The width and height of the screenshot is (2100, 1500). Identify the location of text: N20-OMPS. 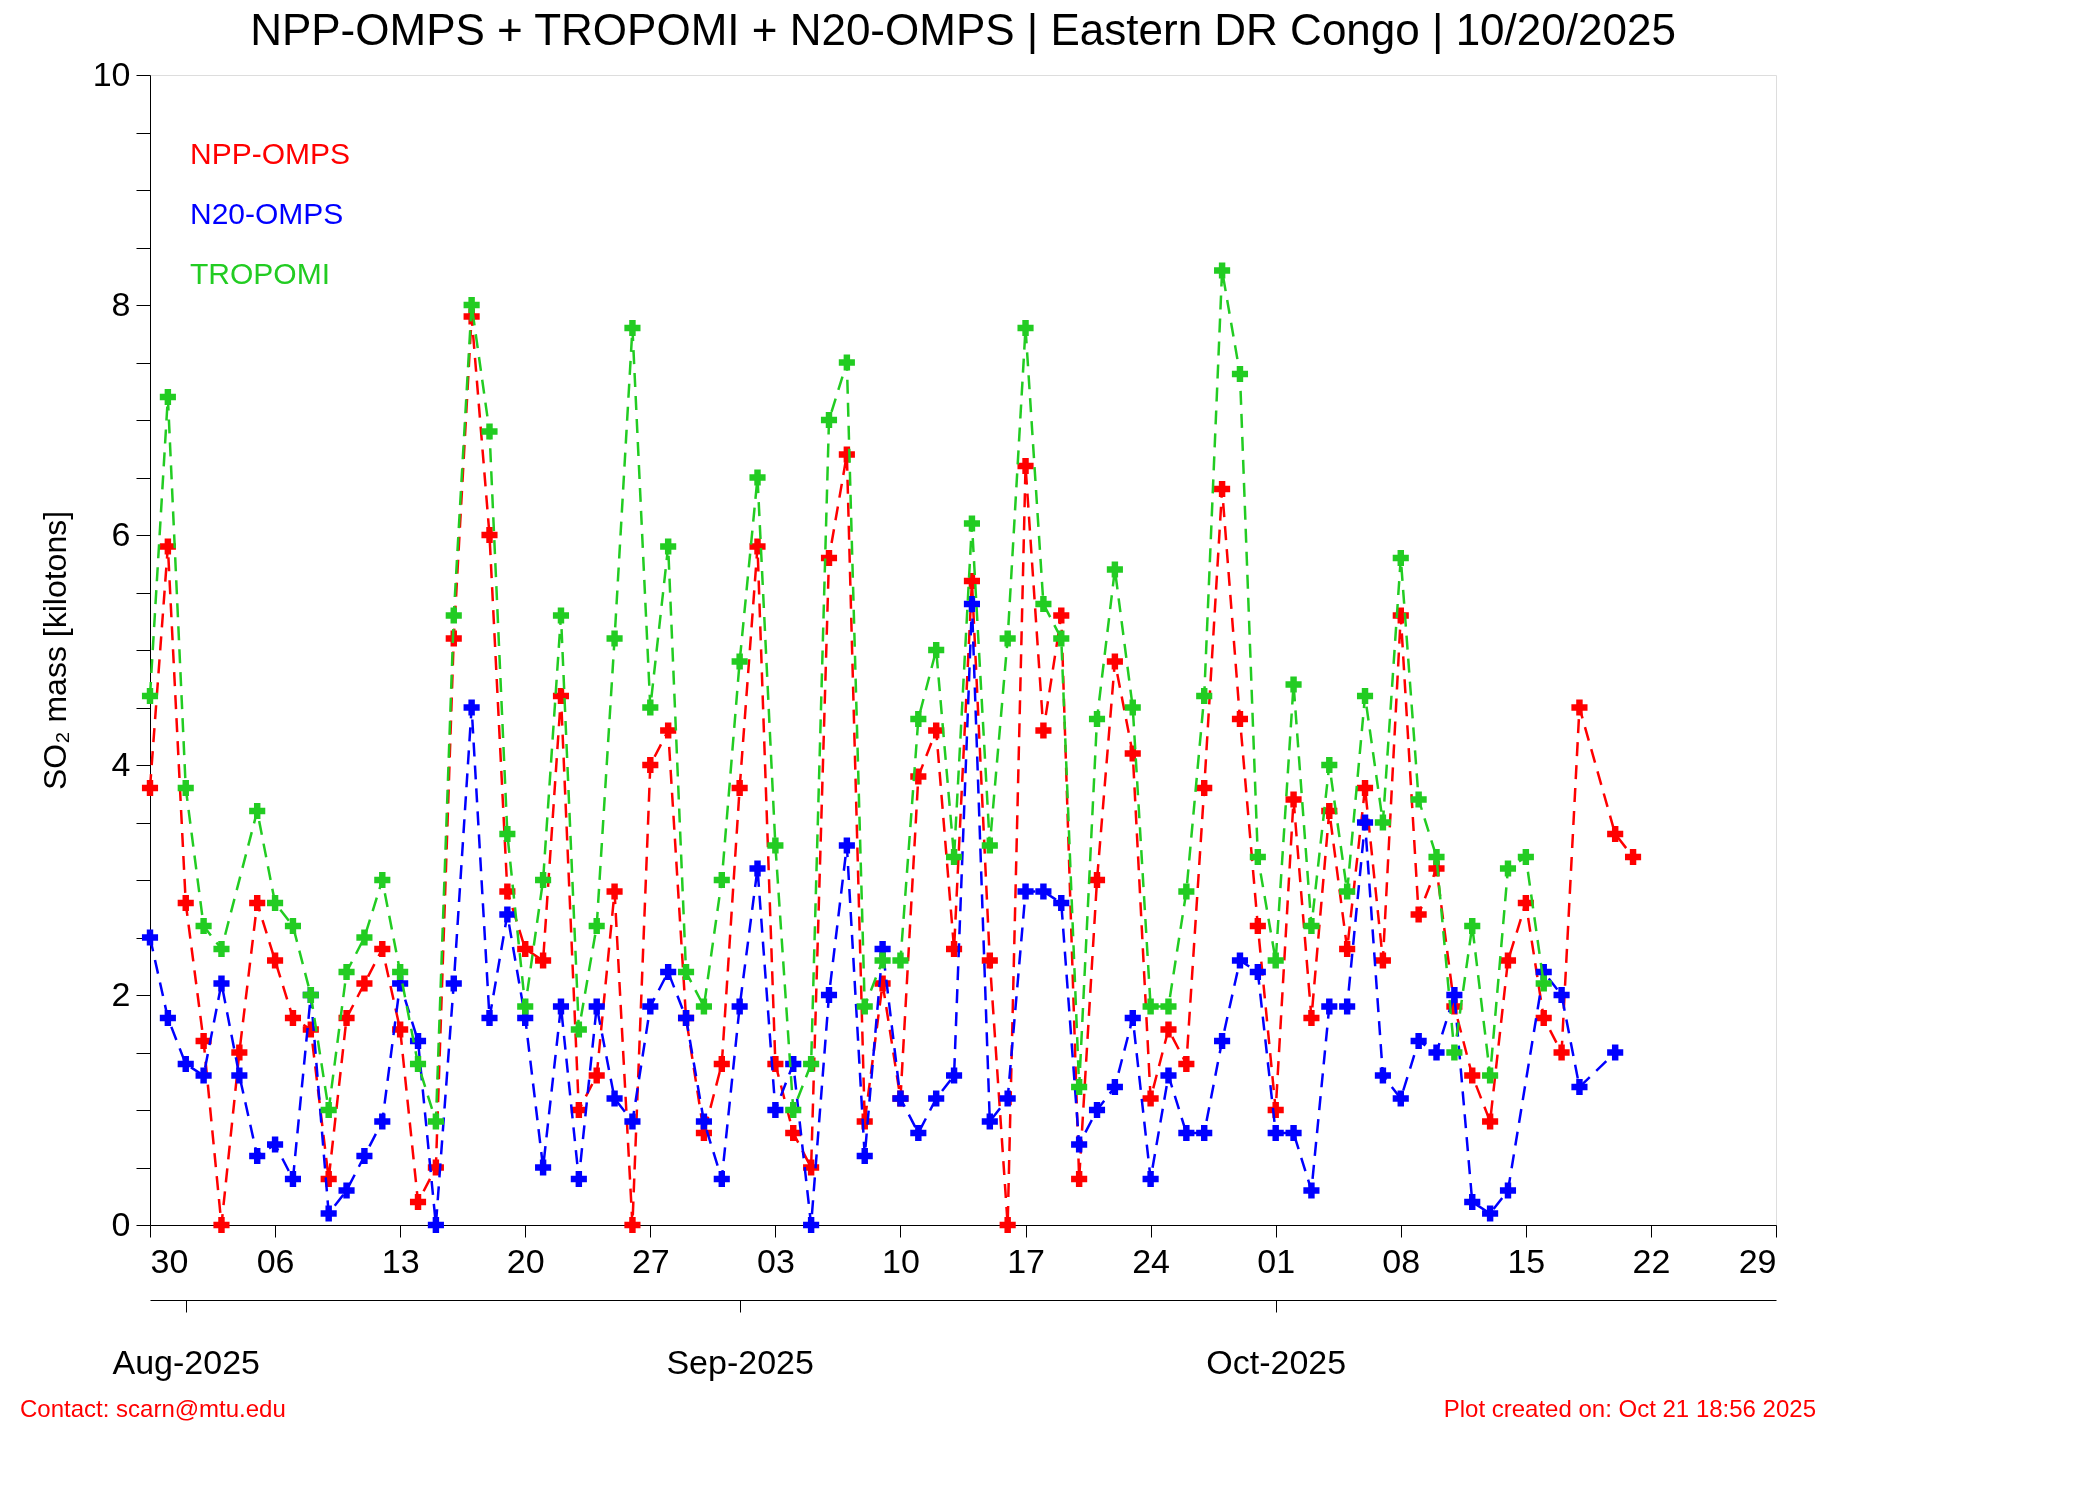
(267, 213).